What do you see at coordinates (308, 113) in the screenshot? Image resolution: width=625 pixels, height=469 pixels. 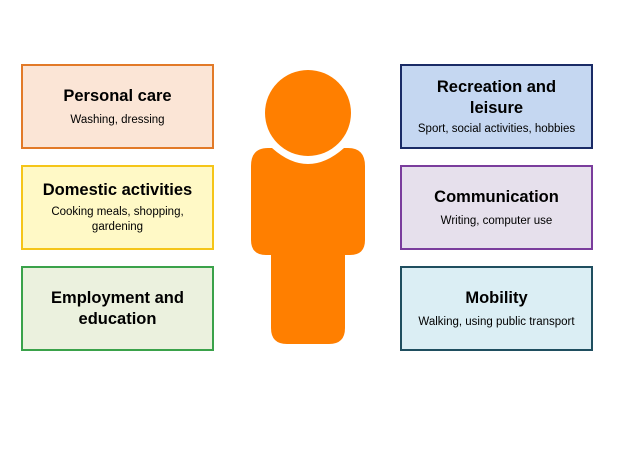 I see `person-head` at bounding box center [308, 113].